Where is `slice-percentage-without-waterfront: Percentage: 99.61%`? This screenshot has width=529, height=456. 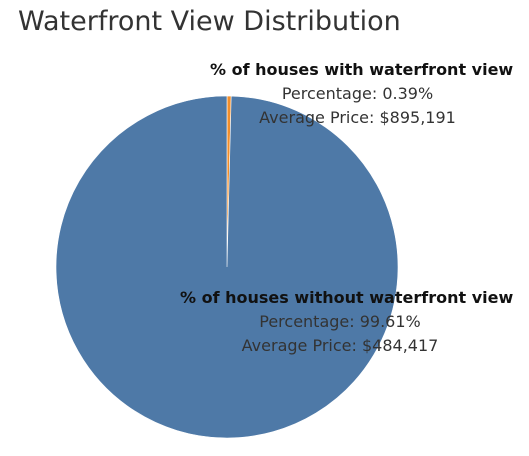
slice-percentage-without-waterfront: Percentage: 99.61% is located at coordinates (340, 321).